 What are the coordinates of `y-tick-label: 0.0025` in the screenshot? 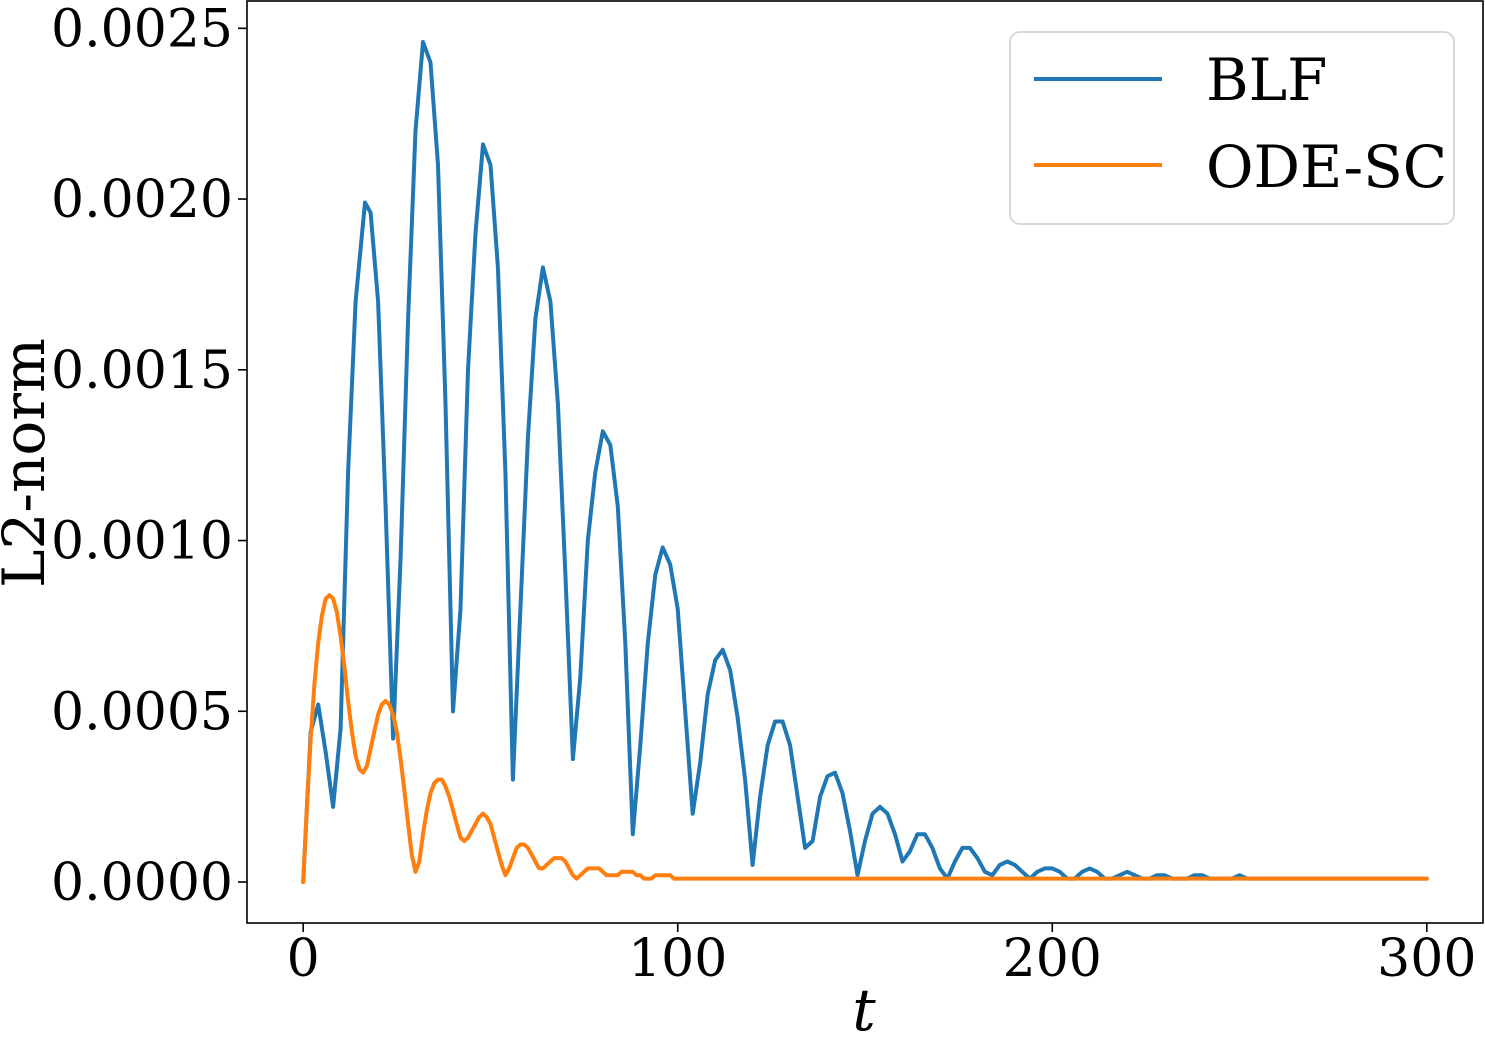 It's located at (142, 29).